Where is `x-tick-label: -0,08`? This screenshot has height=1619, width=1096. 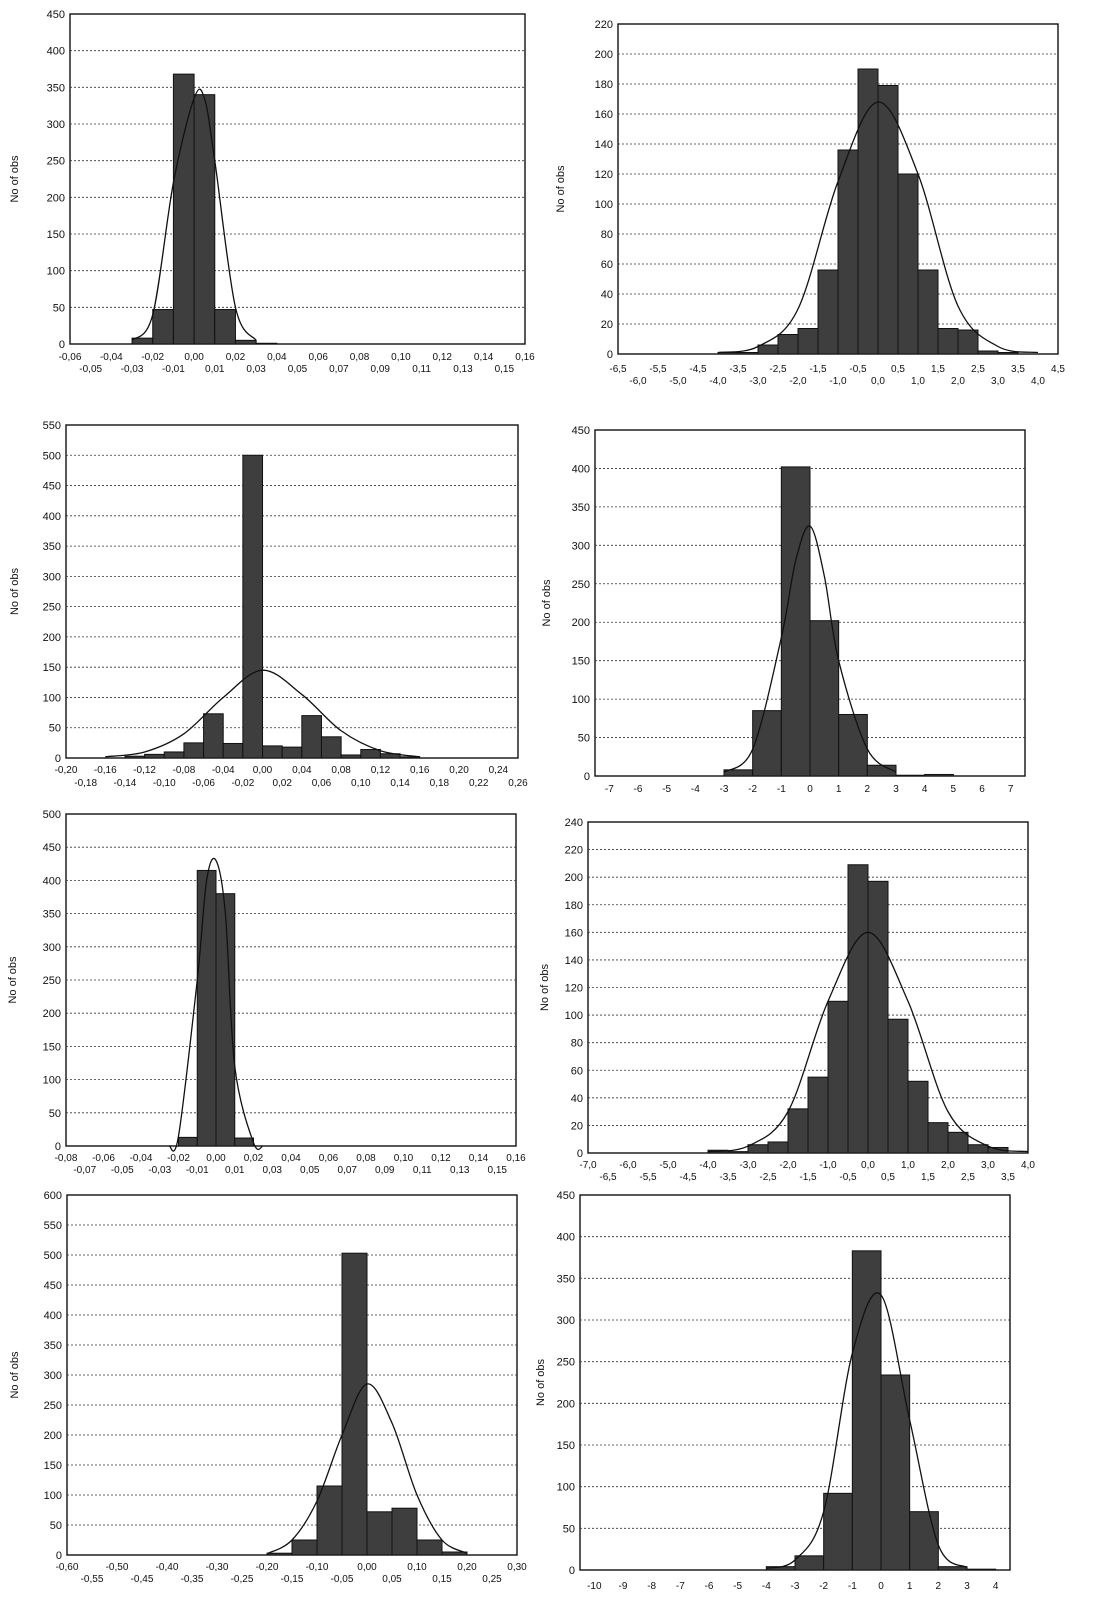 x-tick-label: -0,08 is located at coordinates (184, 770).